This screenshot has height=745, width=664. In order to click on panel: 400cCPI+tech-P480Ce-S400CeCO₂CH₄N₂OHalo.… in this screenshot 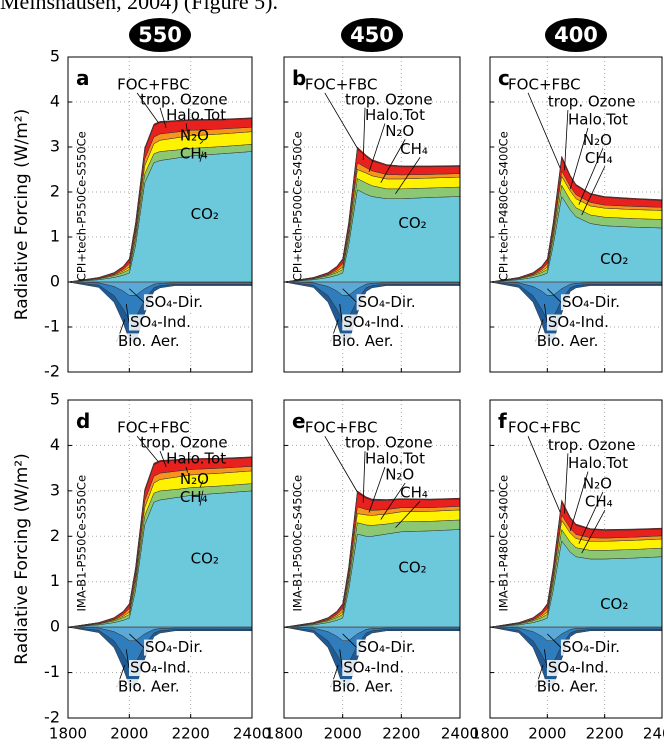, I will do `click(576, 195)`.